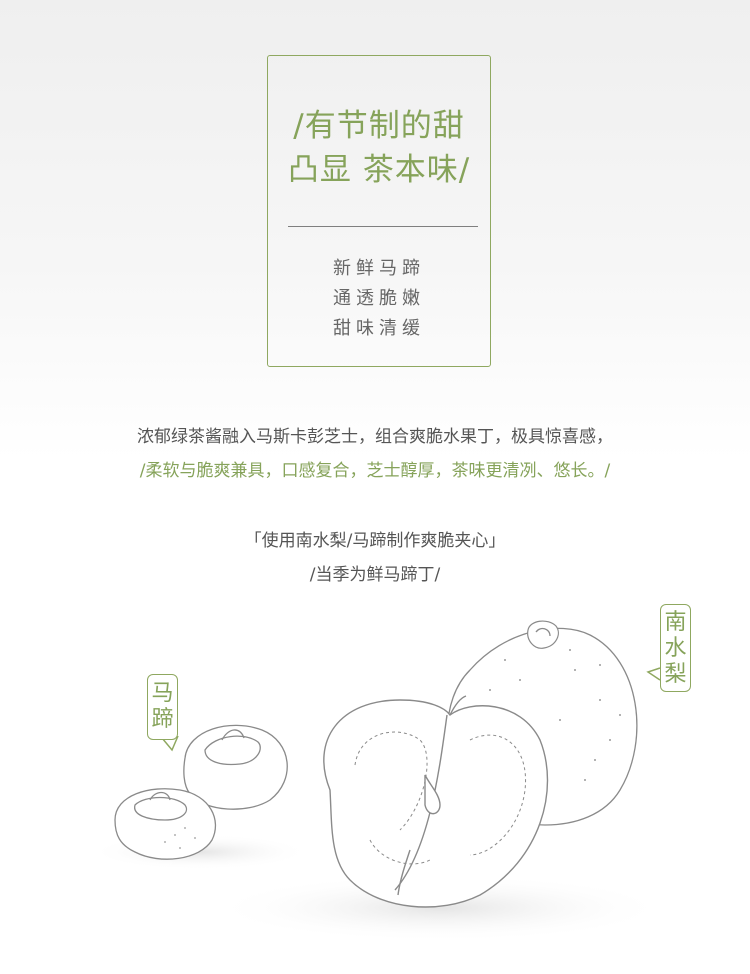  Describe the element at coordinates (436, 801) in the screenshot. I see `cut-pear` at that location.